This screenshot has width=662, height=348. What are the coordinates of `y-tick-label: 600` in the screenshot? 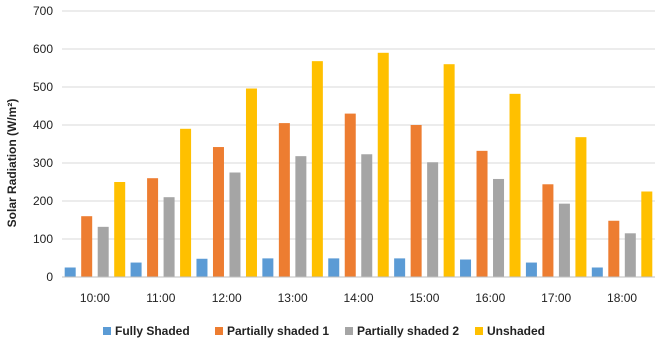 It's located at (43, 49).